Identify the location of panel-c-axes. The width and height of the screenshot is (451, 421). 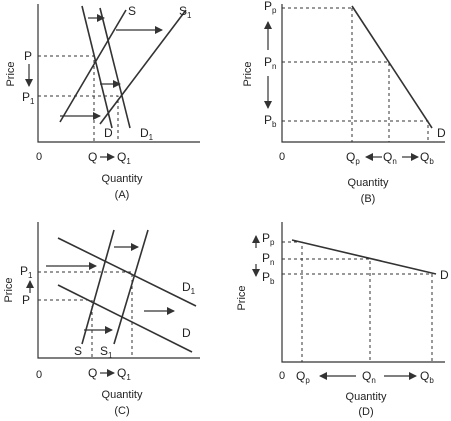
(118, 290).